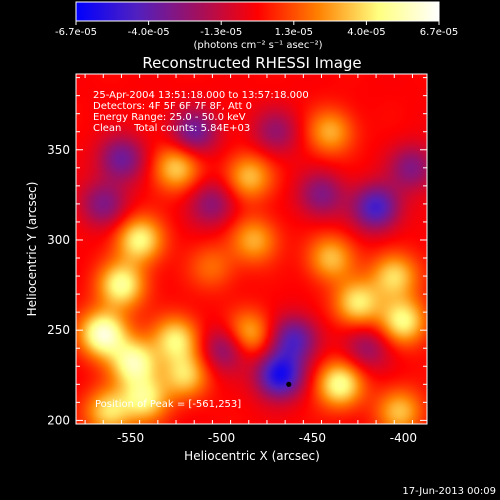 The image size is (500, 500). I want to click on peak-marker, so click(289, 384).